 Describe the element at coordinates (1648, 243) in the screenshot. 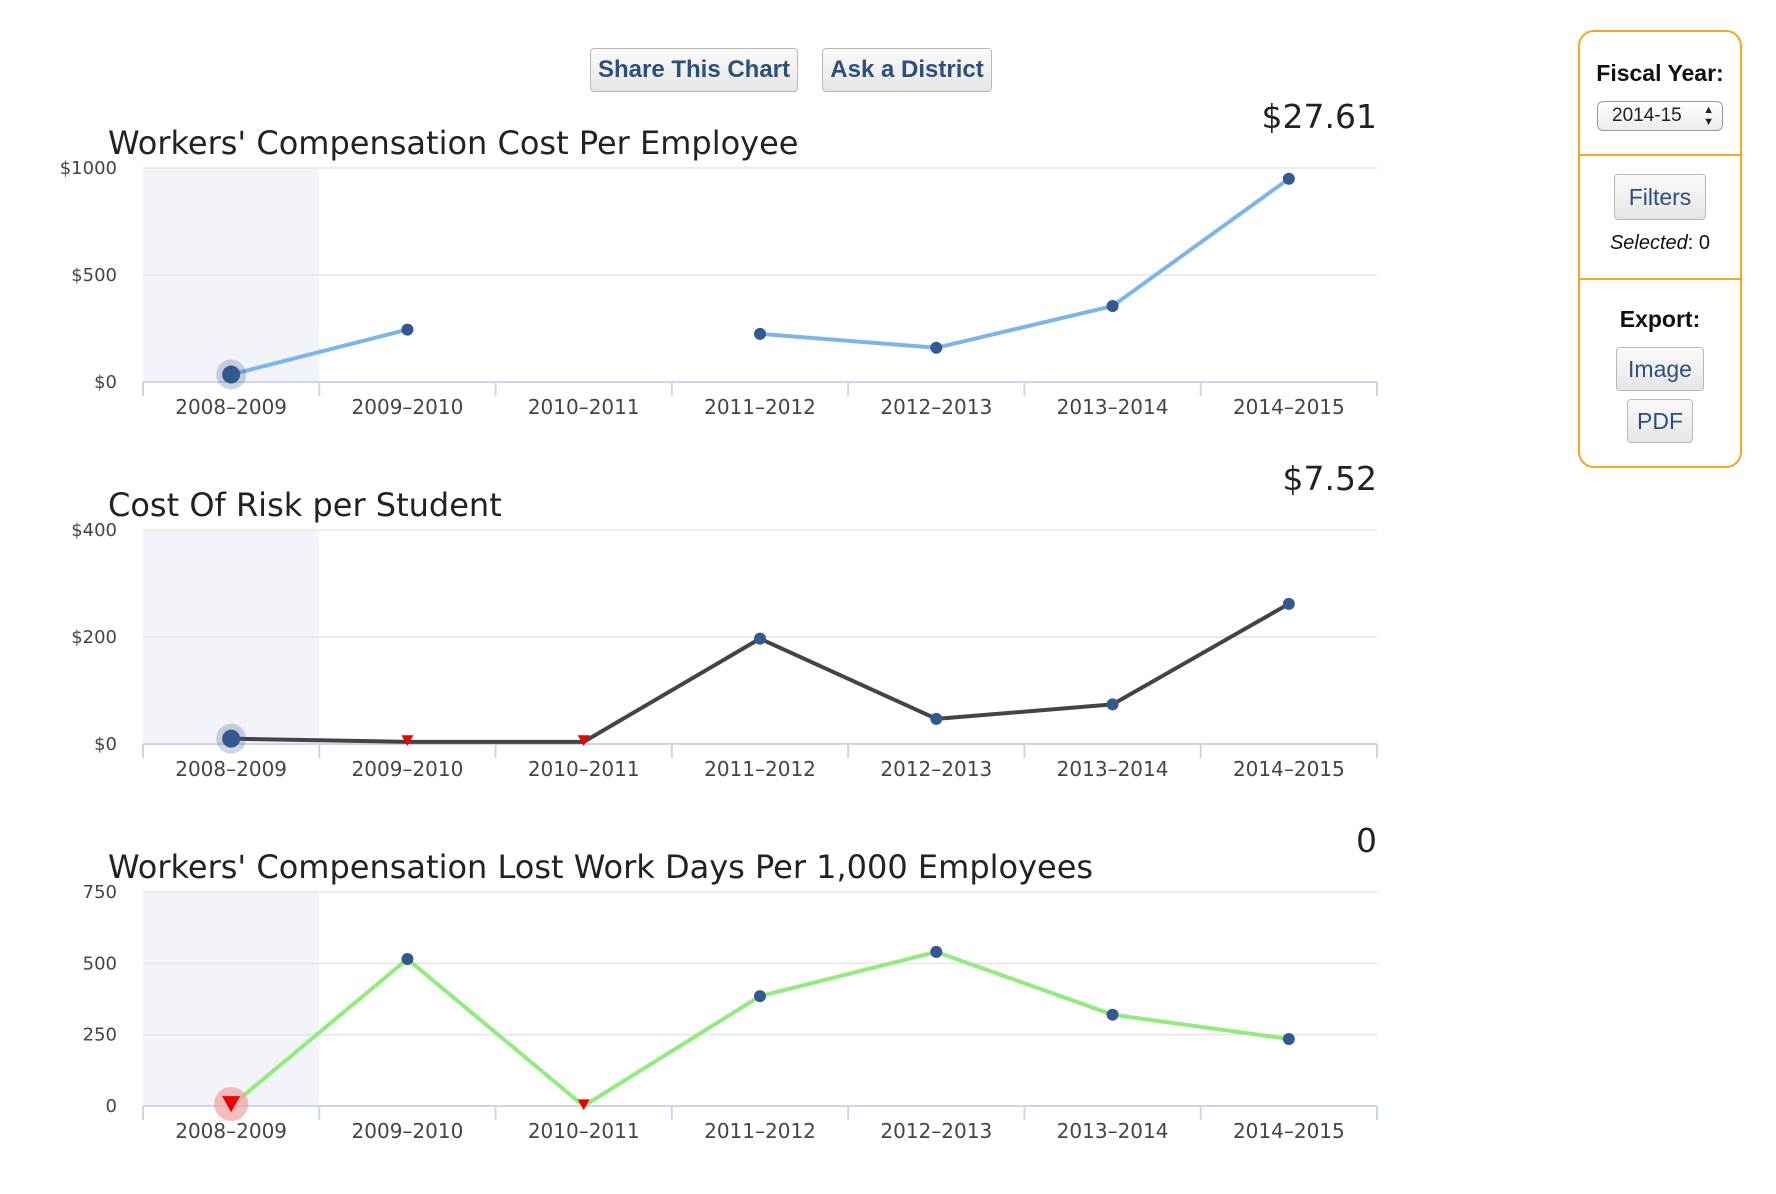

I see `selected-label: Selected` at that location.